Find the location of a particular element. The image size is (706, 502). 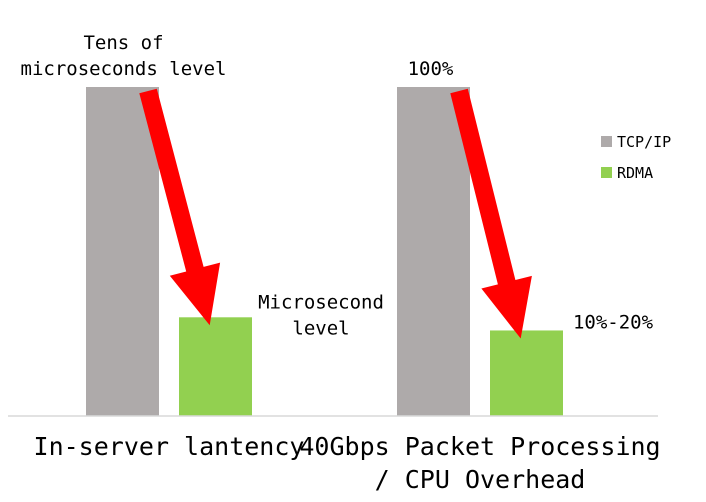

annotation-2-line-0: 100% is located at coordinates (431, 69).